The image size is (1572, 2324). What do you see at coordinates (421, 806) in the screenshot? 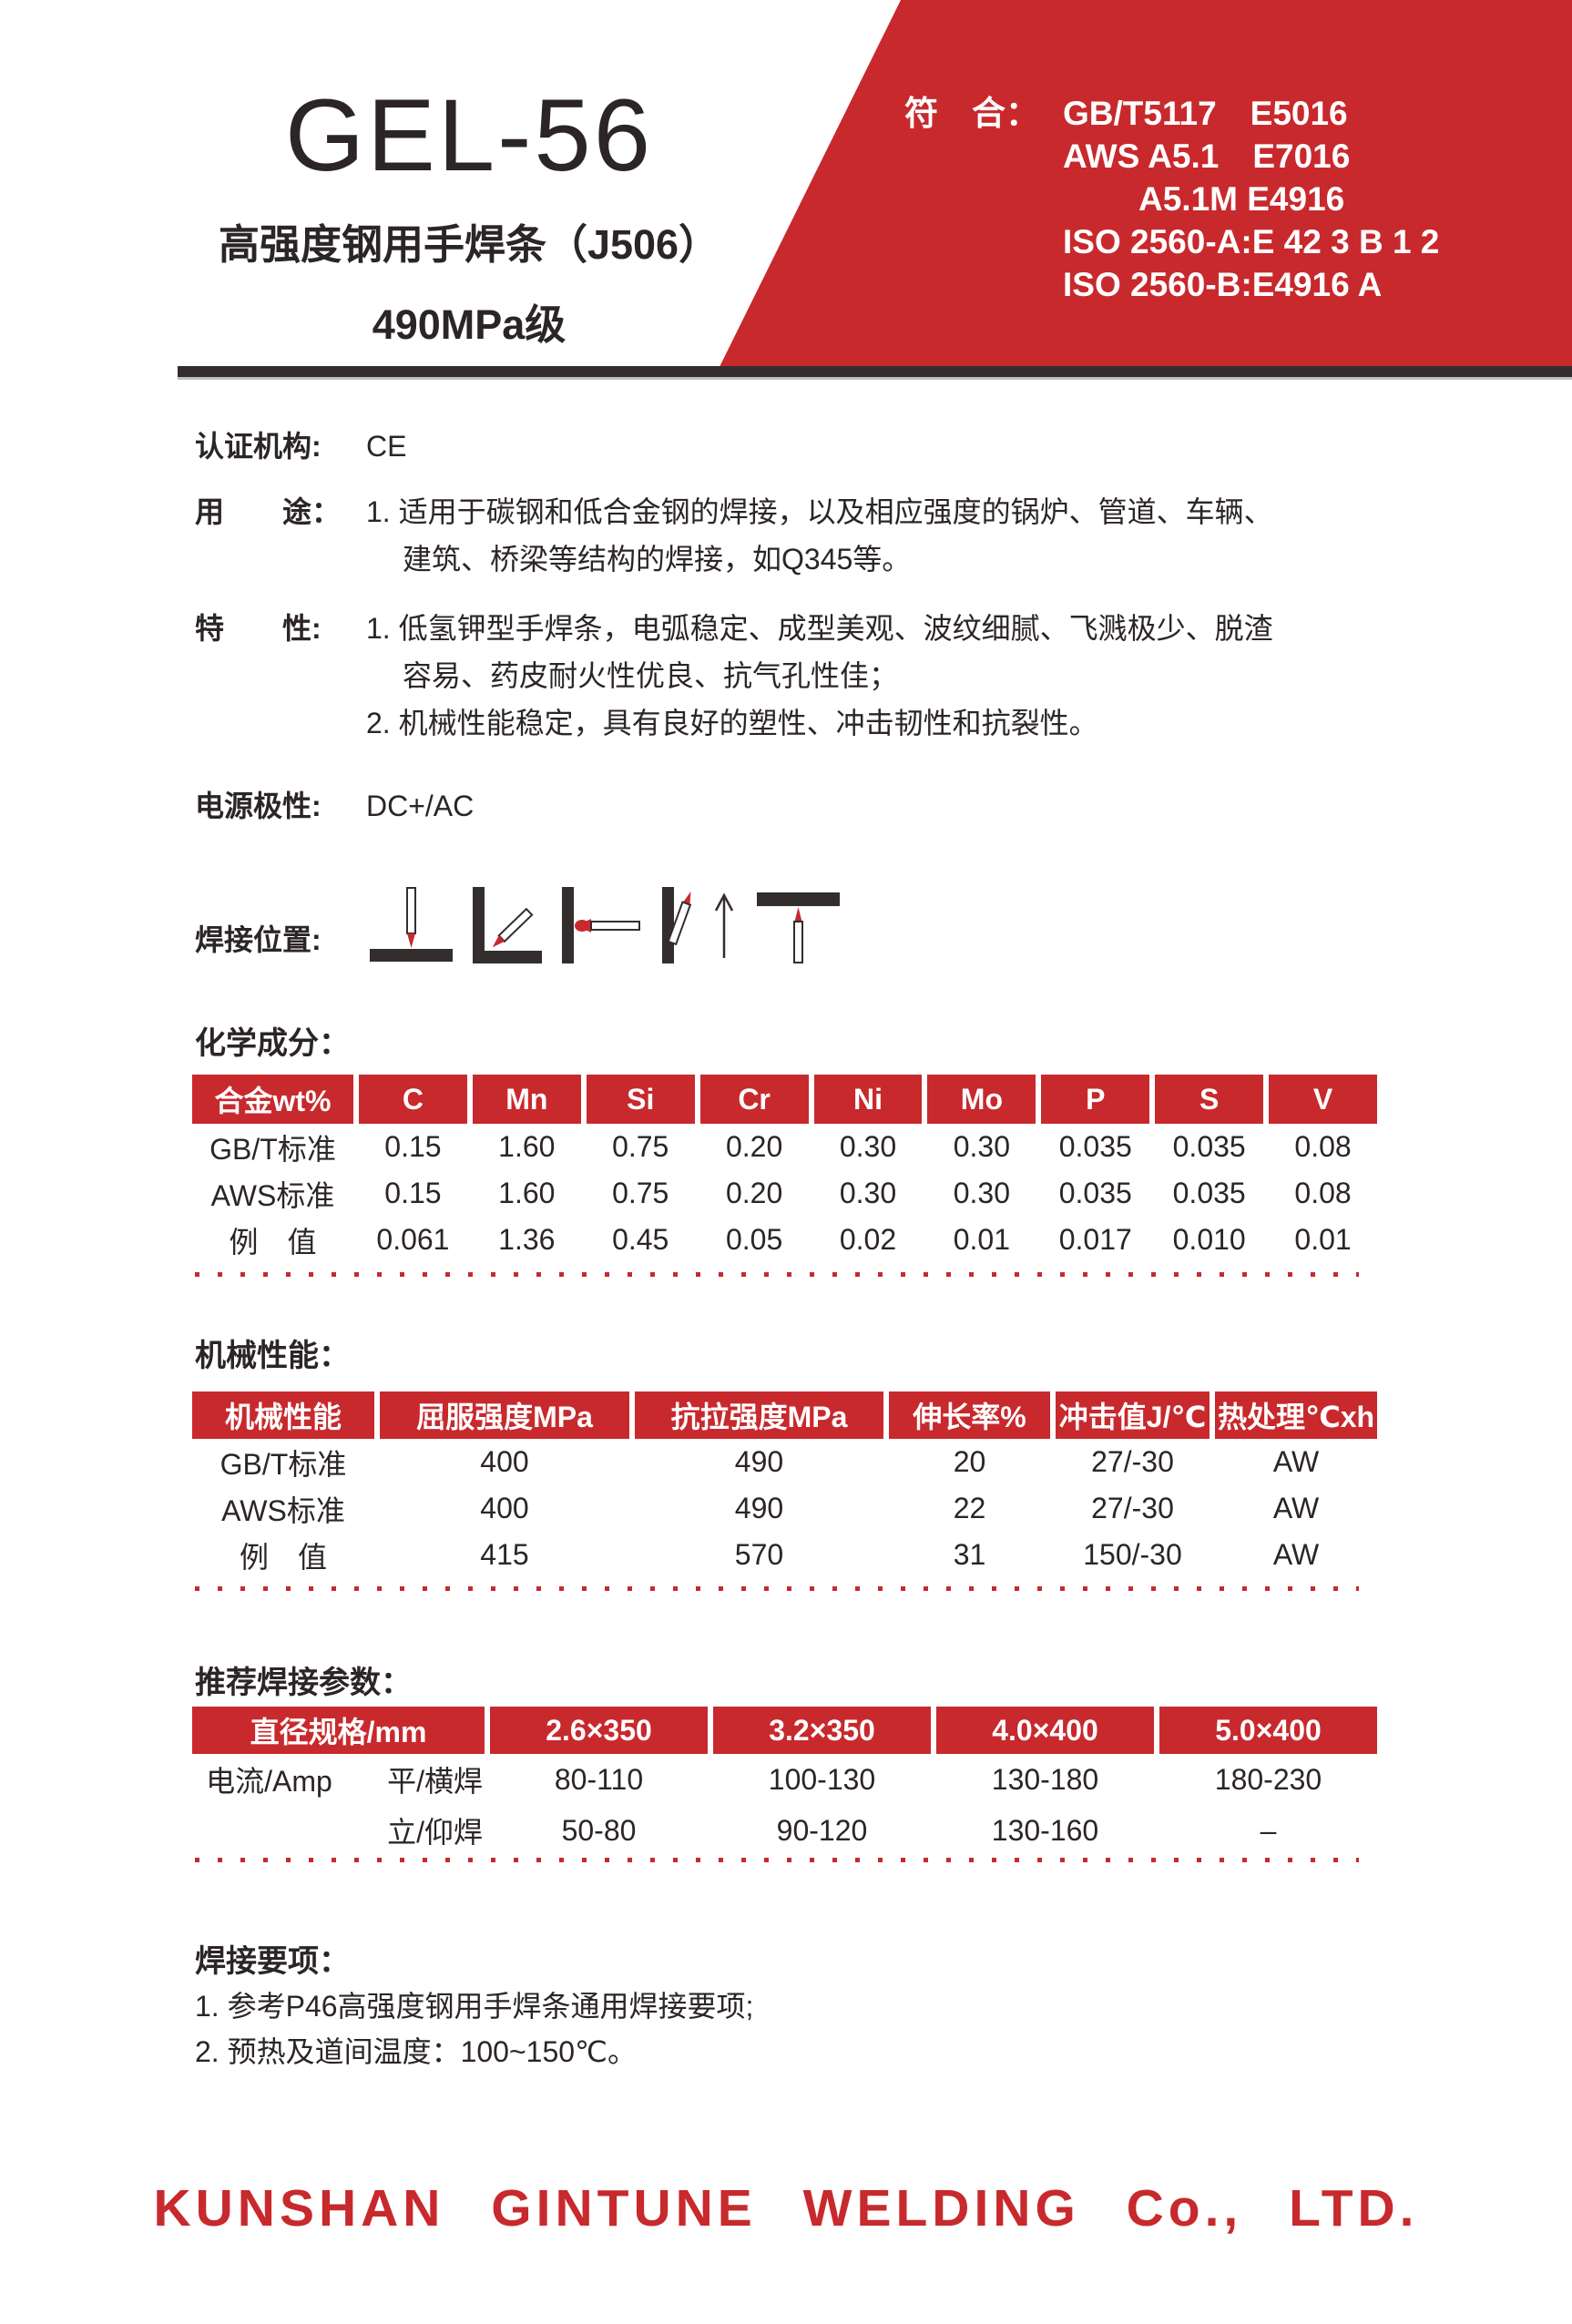
I see `polarity-value: DC+/AC` at bounding box center [421, 806].